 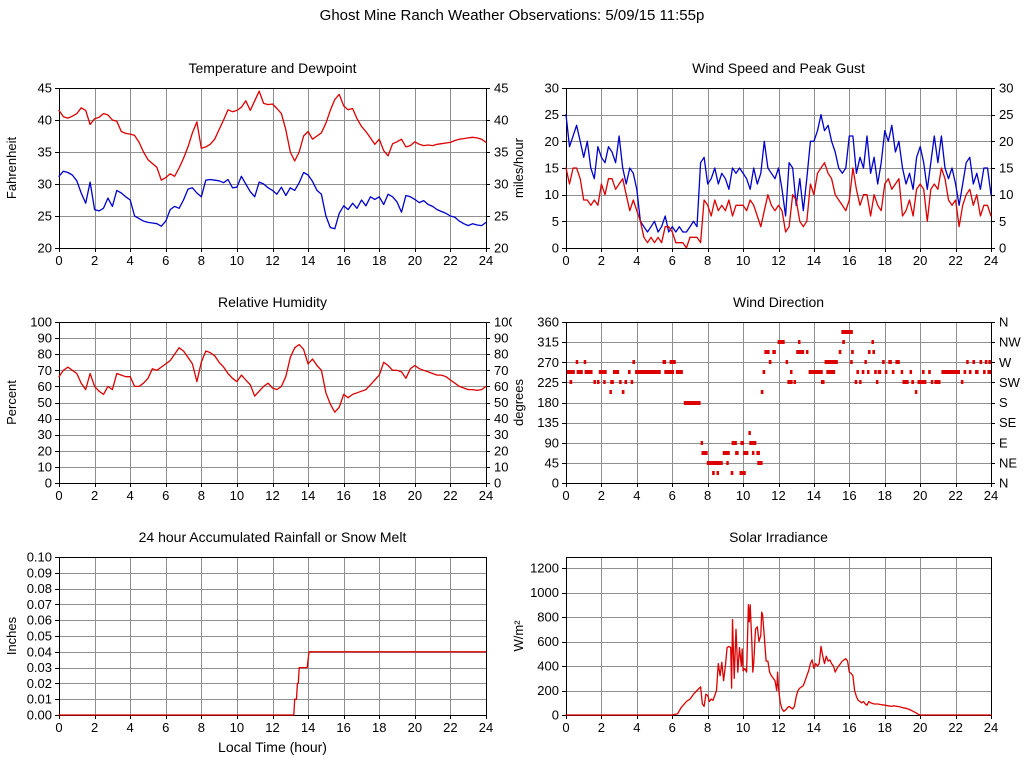 I want to click on series-relative-humidity, so click(x=272, y=378).